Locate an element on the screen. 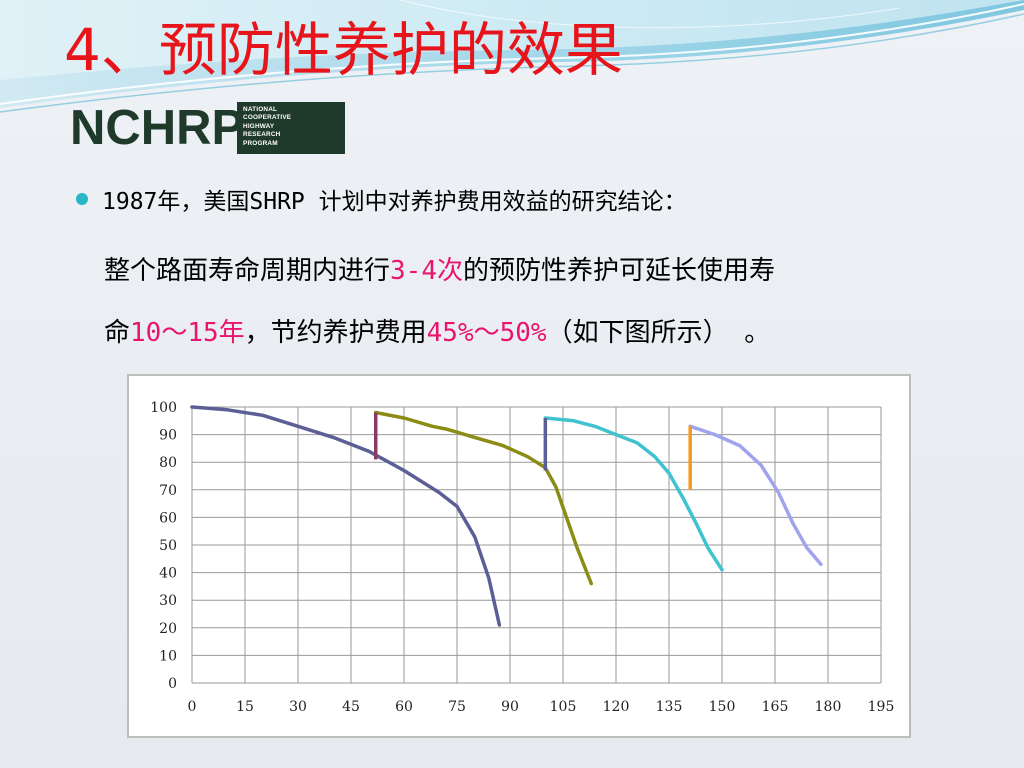  text-segment: ，节约养护费用 is located at coordinates (335, 333).